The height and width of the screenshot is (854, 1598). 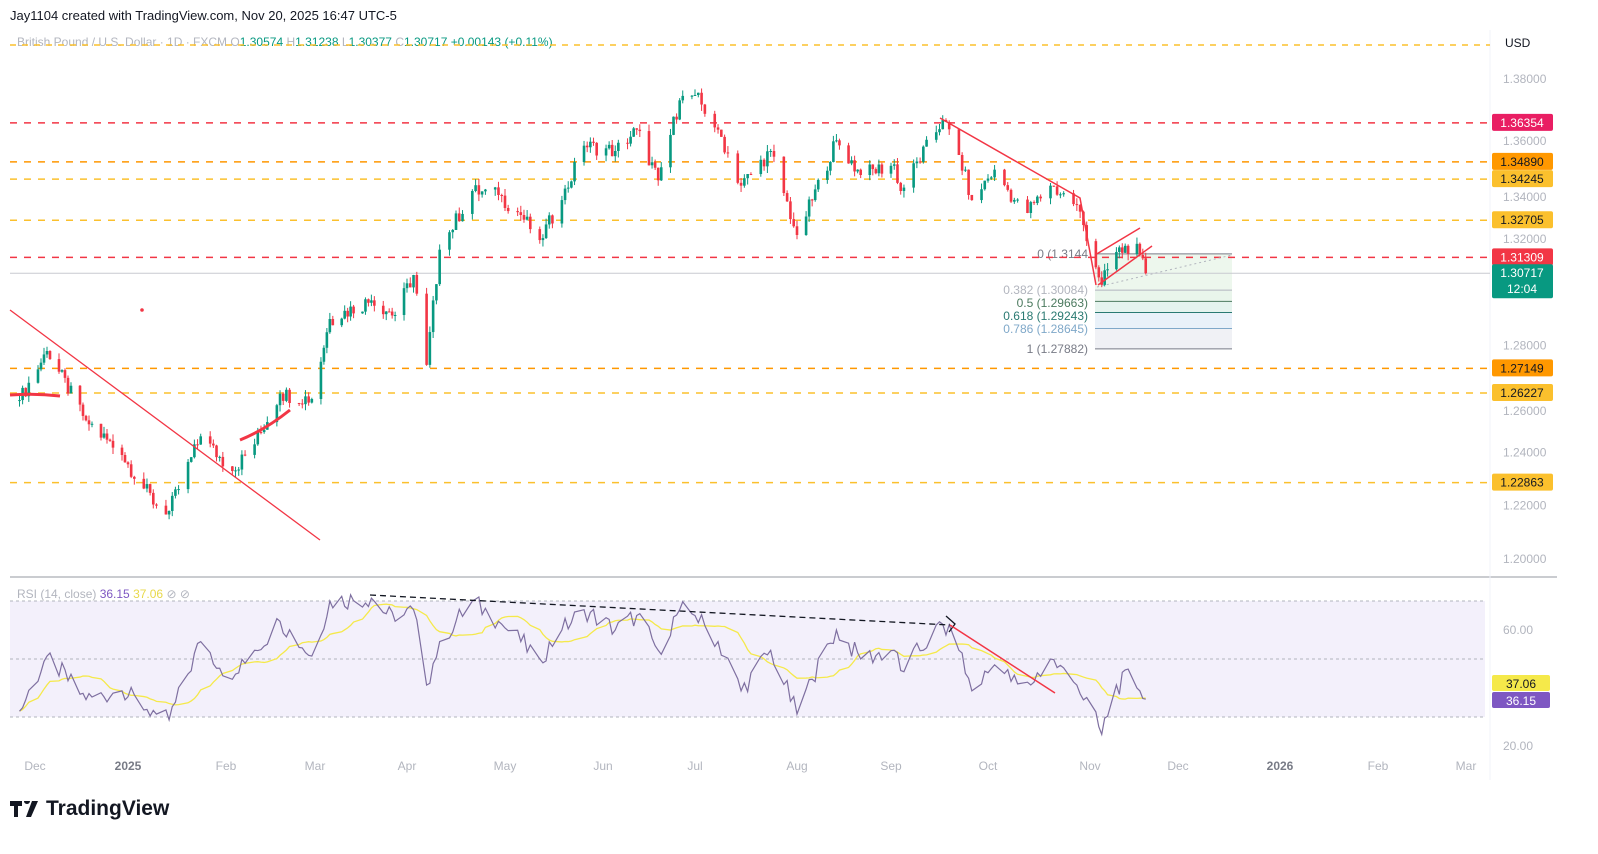 I want to click on time-tick-label: Nov, so click(x=1089, y=766).